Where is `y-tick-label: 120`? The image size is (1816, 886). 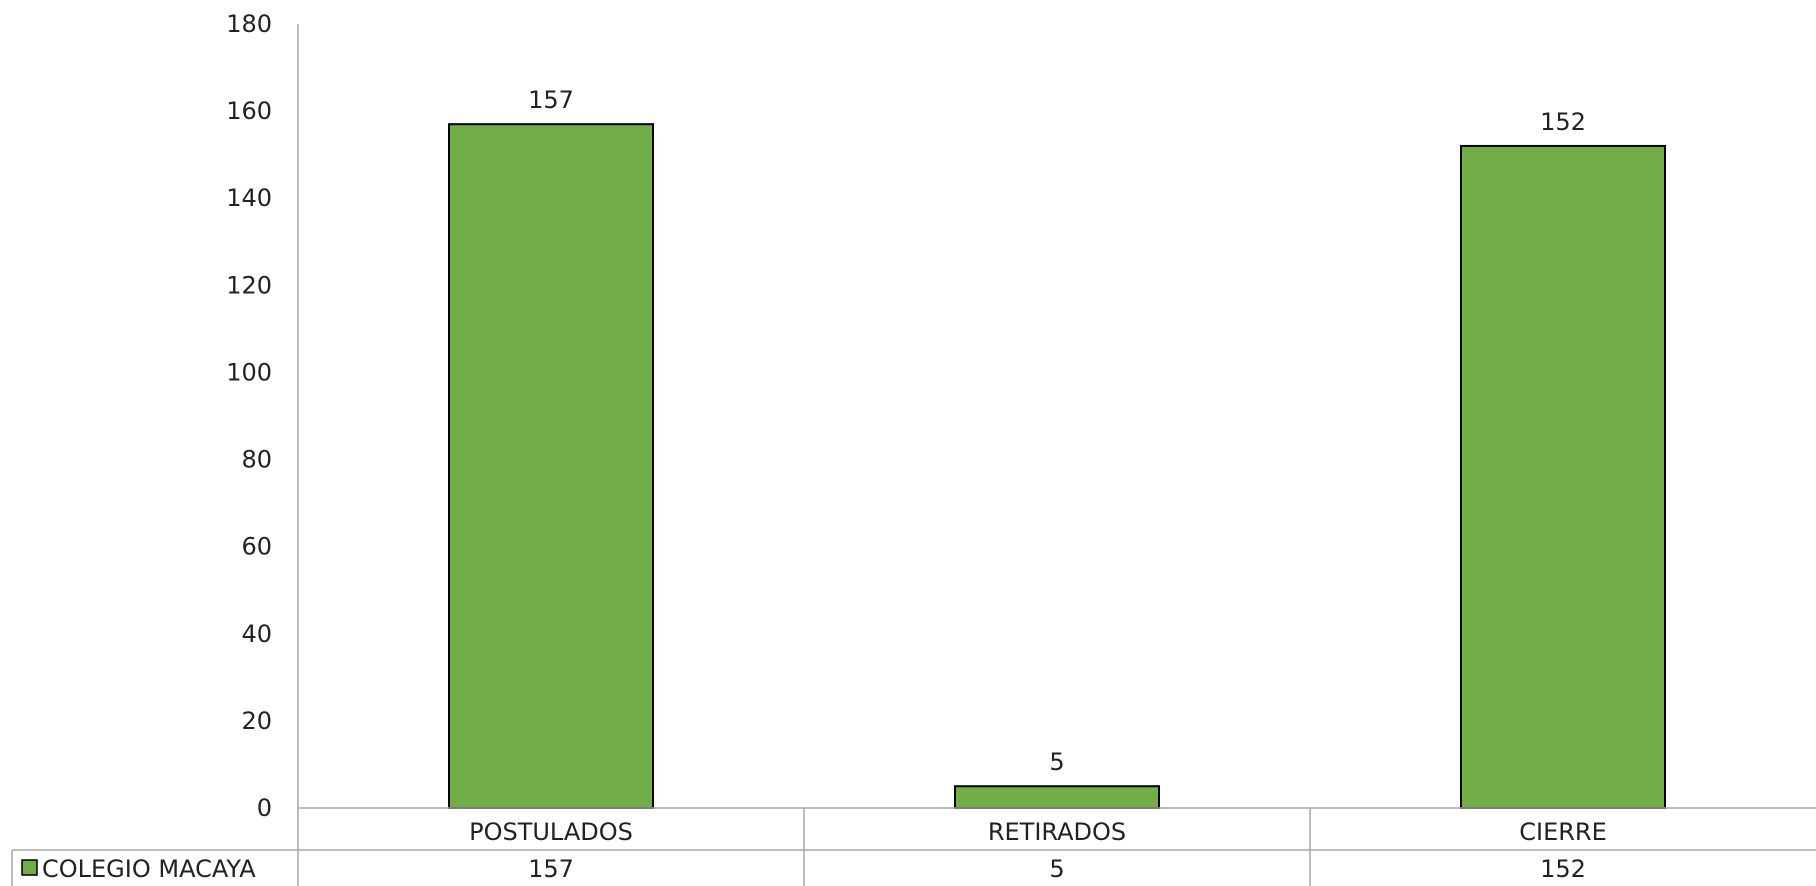 y-tick-label: 120 is located at coordinates (249, 285).